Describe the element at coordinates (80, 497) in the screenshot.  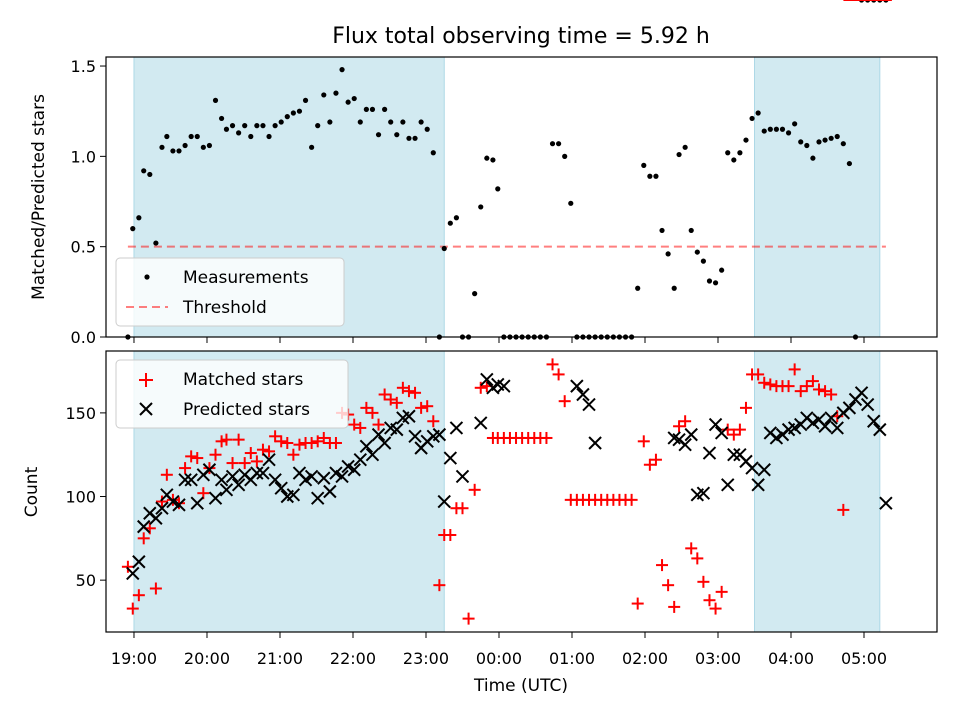
I see `y-tick-label: 100` at that location.